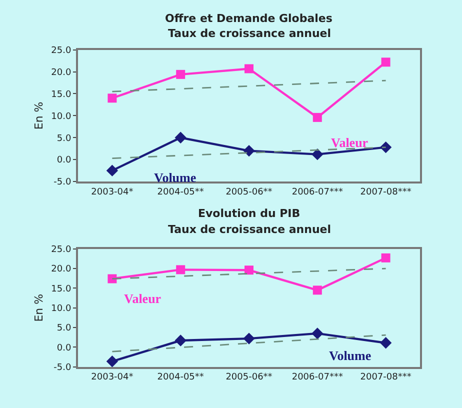  I want to click on chart-title: Offre et Demande Globales, so click(249, 18).